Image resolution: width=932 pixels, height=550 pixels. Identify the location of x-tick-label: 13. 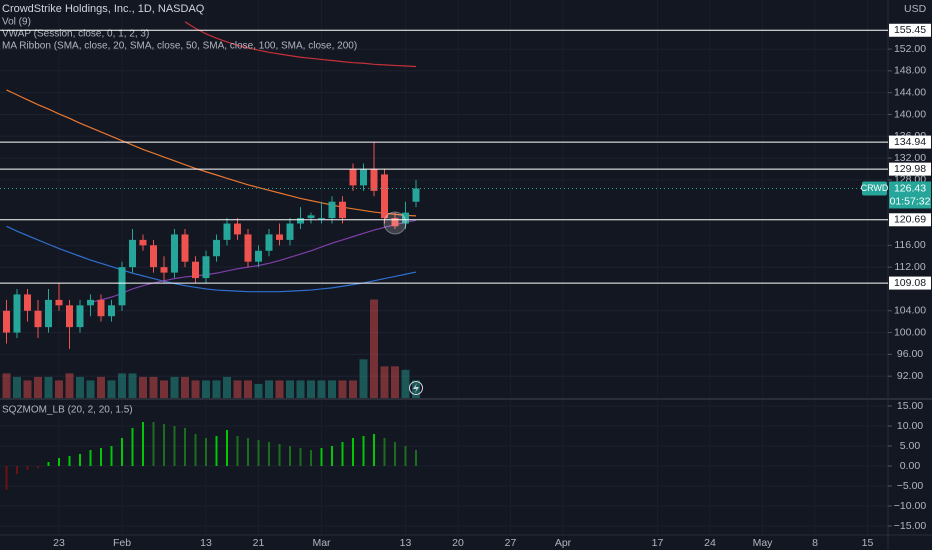
(206, 543).